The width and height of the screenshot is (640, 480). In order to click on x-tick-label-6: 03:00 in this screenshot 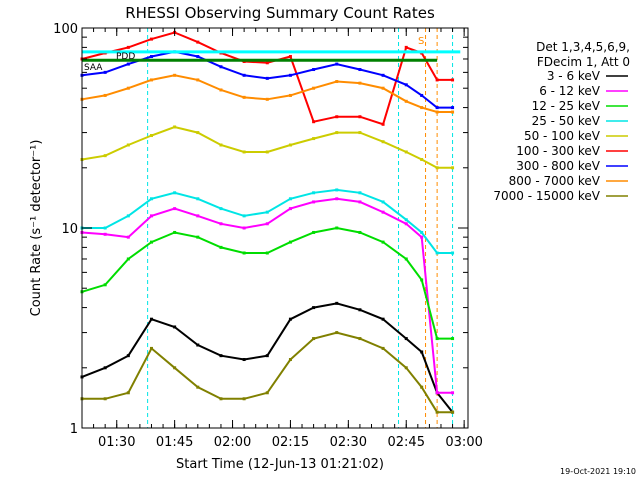, I will do `click(463, 442)`.